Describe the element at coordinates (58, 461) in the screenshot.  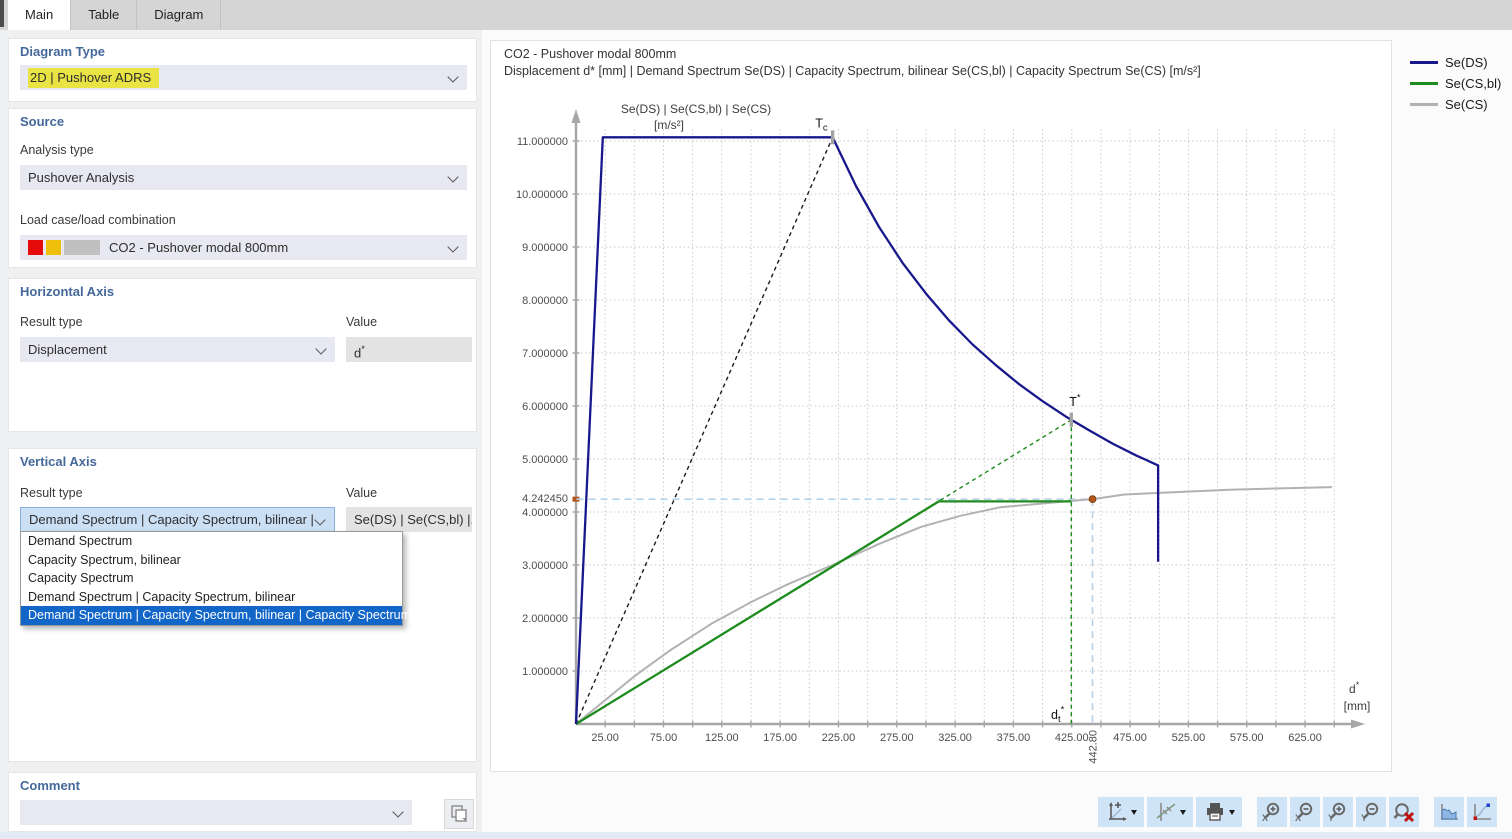
I see `vertical-axis-header: Vertical Axis` at that location.